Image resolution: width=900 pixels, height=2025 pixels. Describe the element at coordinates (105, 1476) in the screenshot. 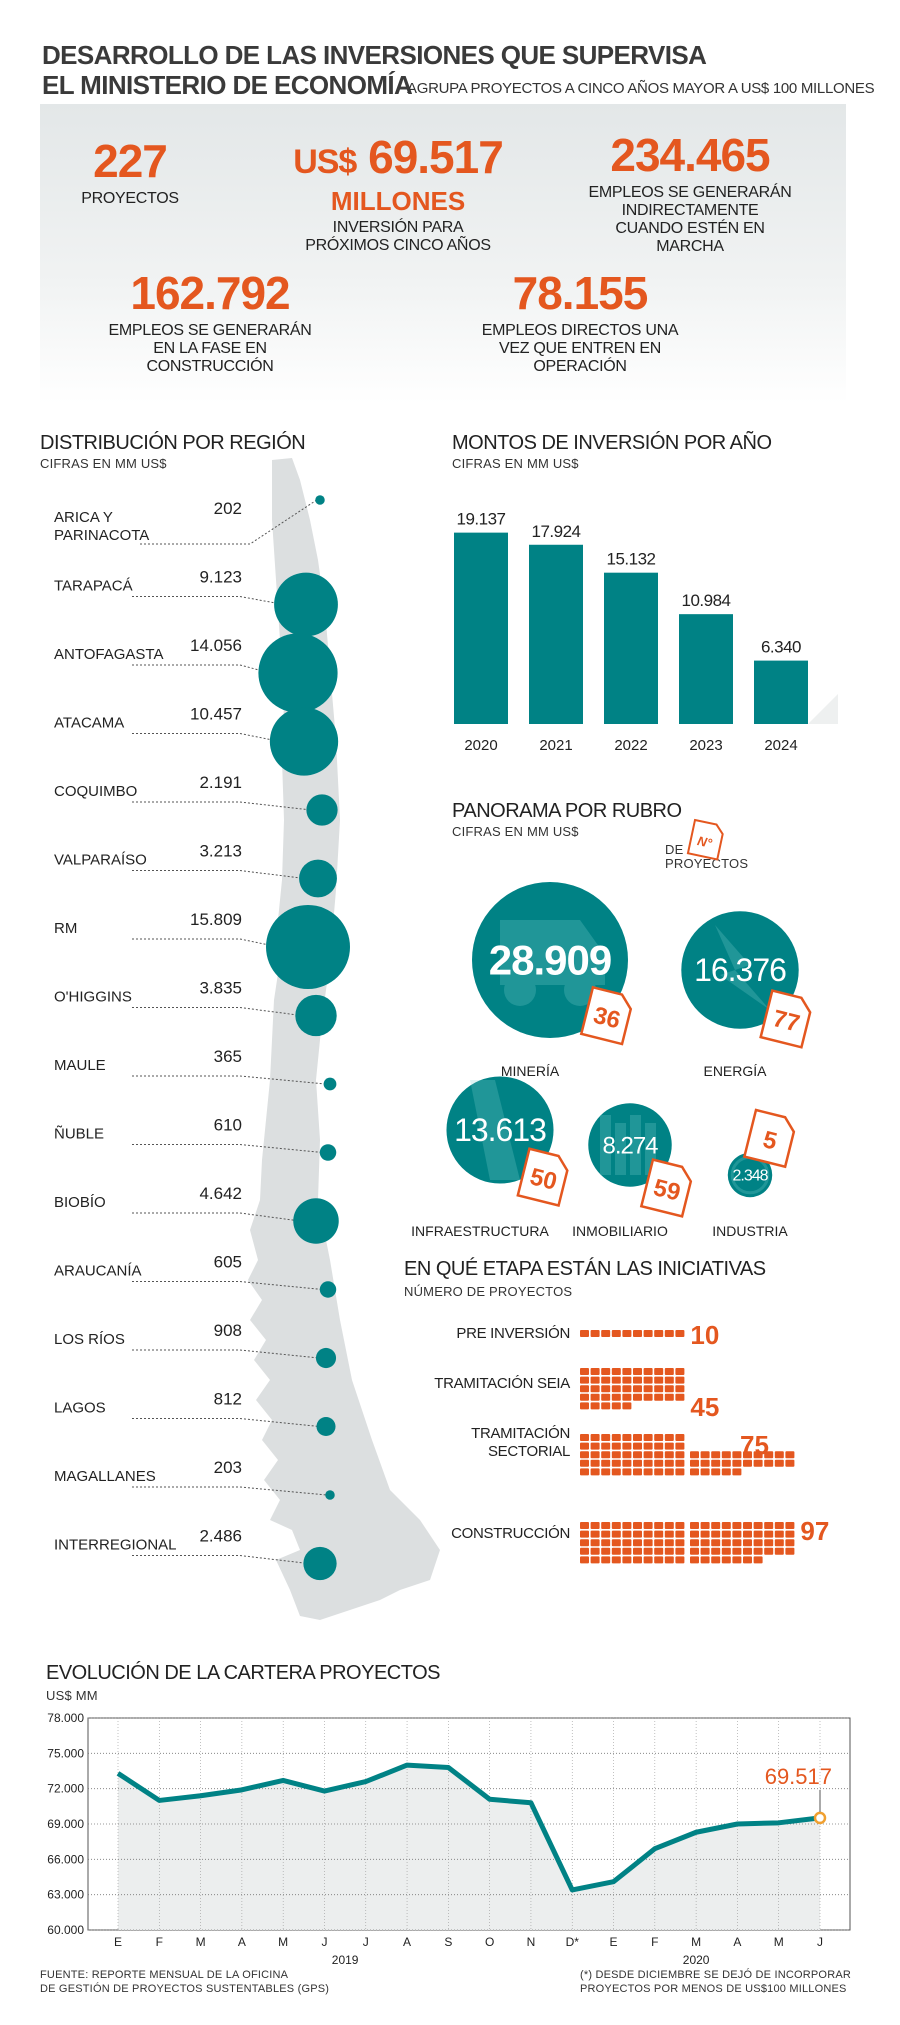

I see `region-label-14: MAGALLANES` at that location.